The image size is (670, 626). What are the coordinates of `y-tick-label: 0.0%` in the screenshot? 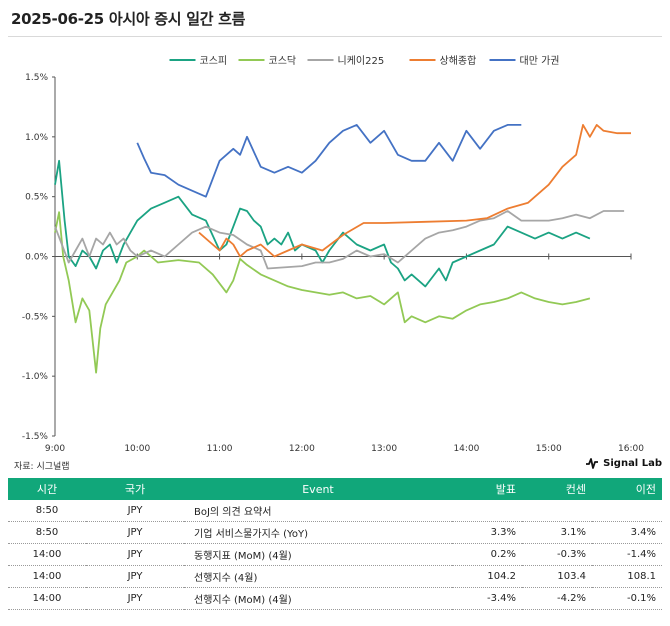 It's located at (36, 258).